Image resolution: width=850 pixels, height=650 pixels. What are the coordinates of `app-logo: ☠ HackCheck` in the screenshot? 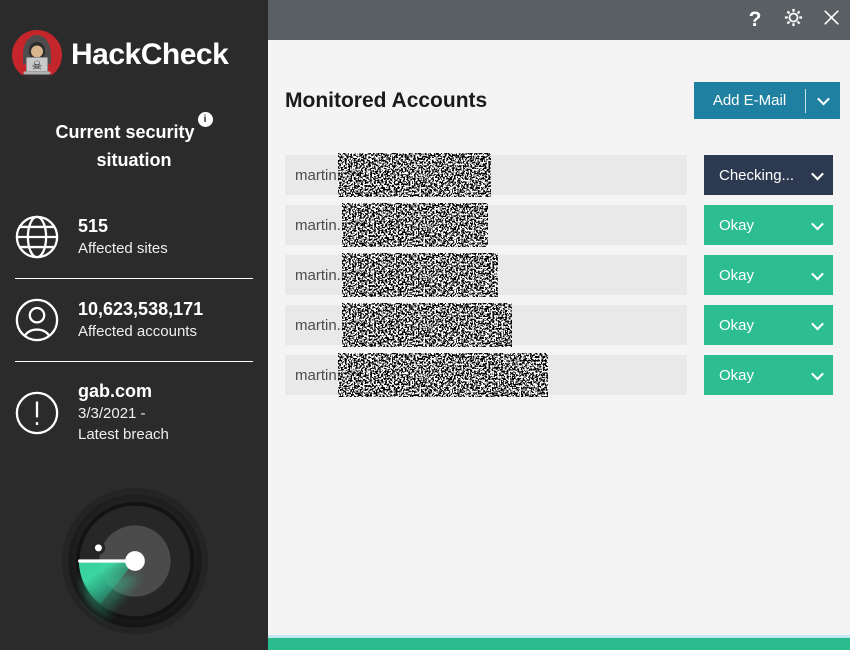 It's located at (140, 55).